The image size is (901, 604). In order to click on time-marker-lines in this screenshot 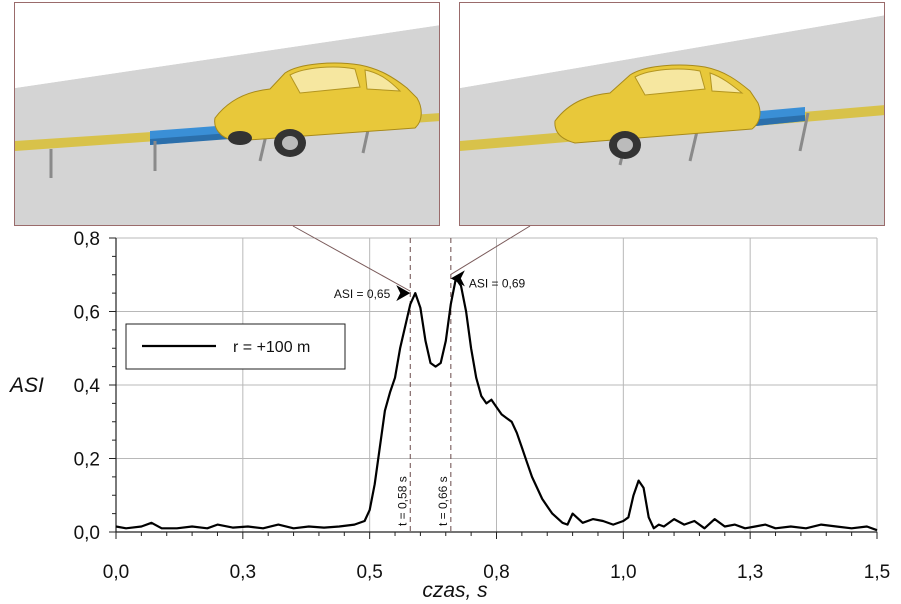, I will do `click(430, 385)`.